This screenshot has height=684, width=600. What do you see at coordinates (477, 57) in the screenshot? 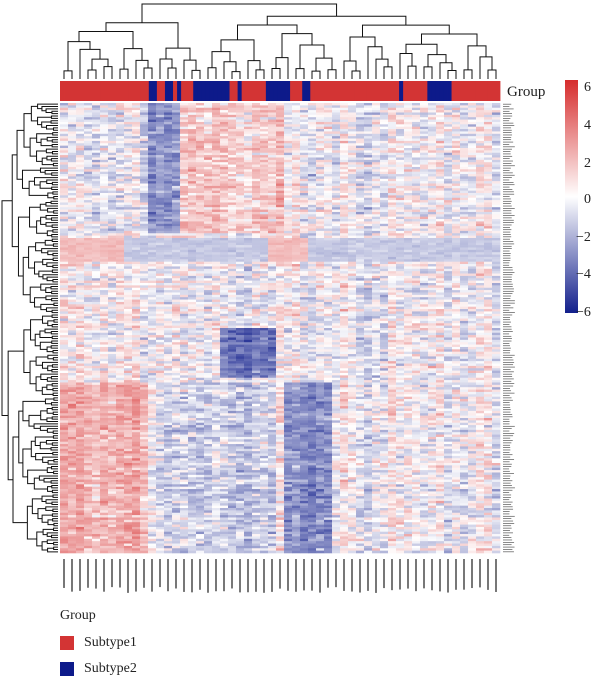
I see `column-dendrogram-branch` at bounding box center [477, 57].